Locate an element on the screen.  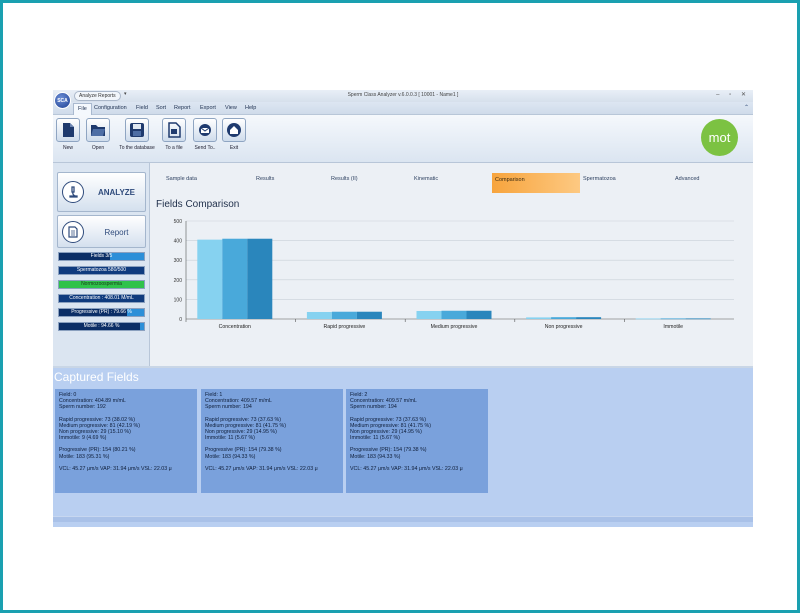
field-card-line: Immotile: 9 (4.69 %) is located at coordinates (83, 438).